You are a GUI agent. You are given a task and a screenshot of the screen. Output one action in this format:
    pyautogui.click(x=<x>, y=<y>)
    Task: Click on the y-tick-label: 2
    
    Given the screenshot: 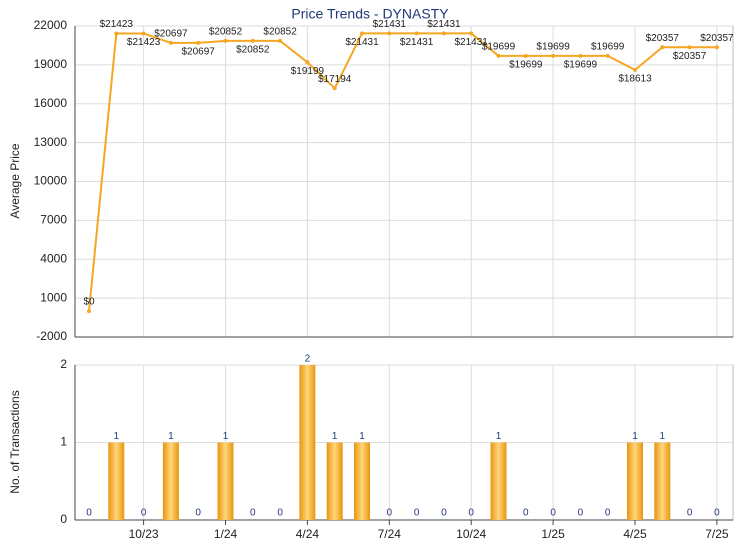 What is the action you would take?
    pyautogui.click(x=63, y=364)
    